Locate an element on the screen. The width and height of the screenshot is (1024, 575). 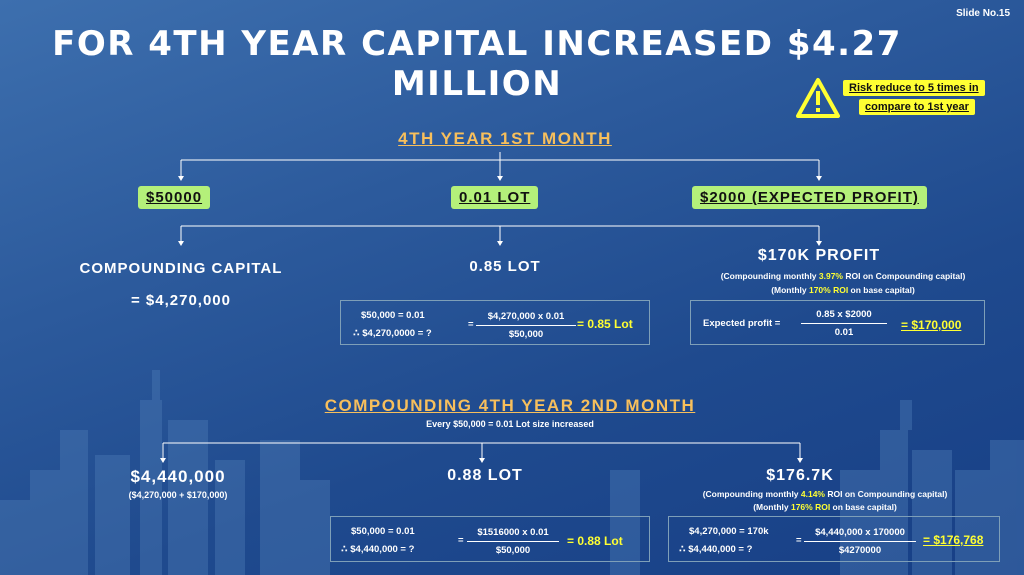
month2-lot-calc-result: = 0.88 Lot is located at coordinates (595, 541).